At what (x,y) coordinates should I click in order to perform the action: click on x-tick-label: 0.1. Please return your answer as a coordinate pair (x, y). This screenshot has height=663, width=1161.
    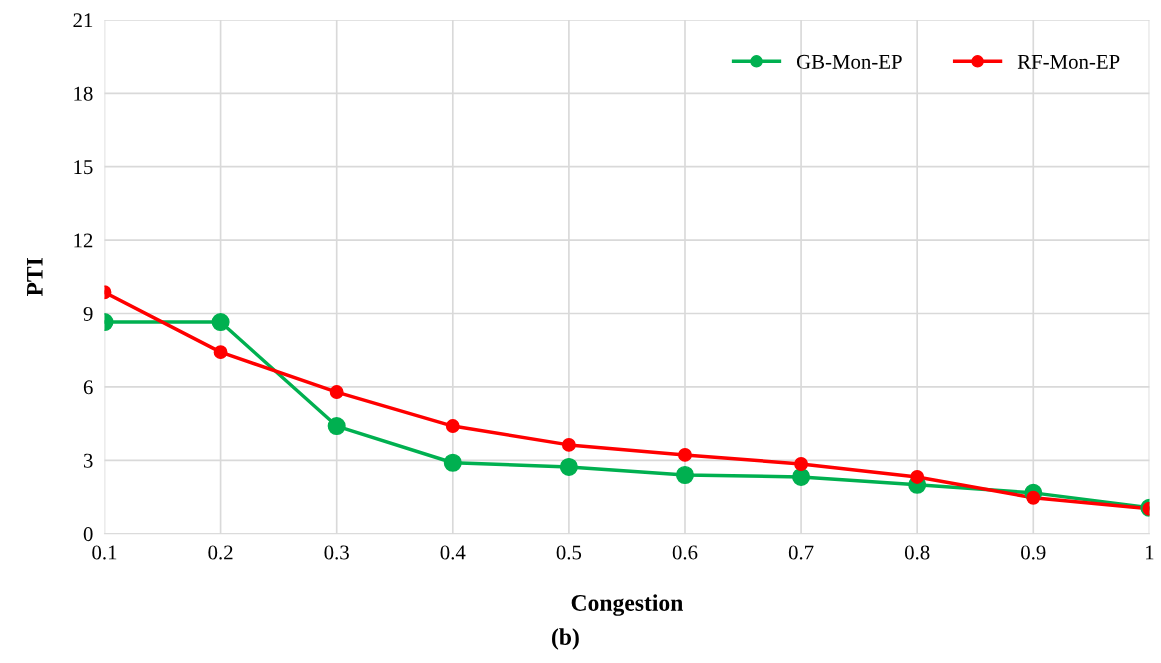
    Looking at the image, I should click on (104, 552).